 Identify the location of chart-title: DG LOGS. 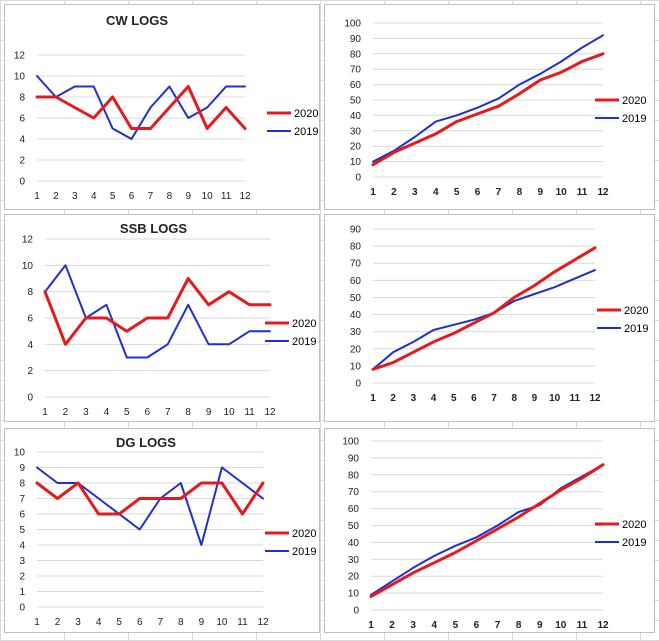
(146, 442).